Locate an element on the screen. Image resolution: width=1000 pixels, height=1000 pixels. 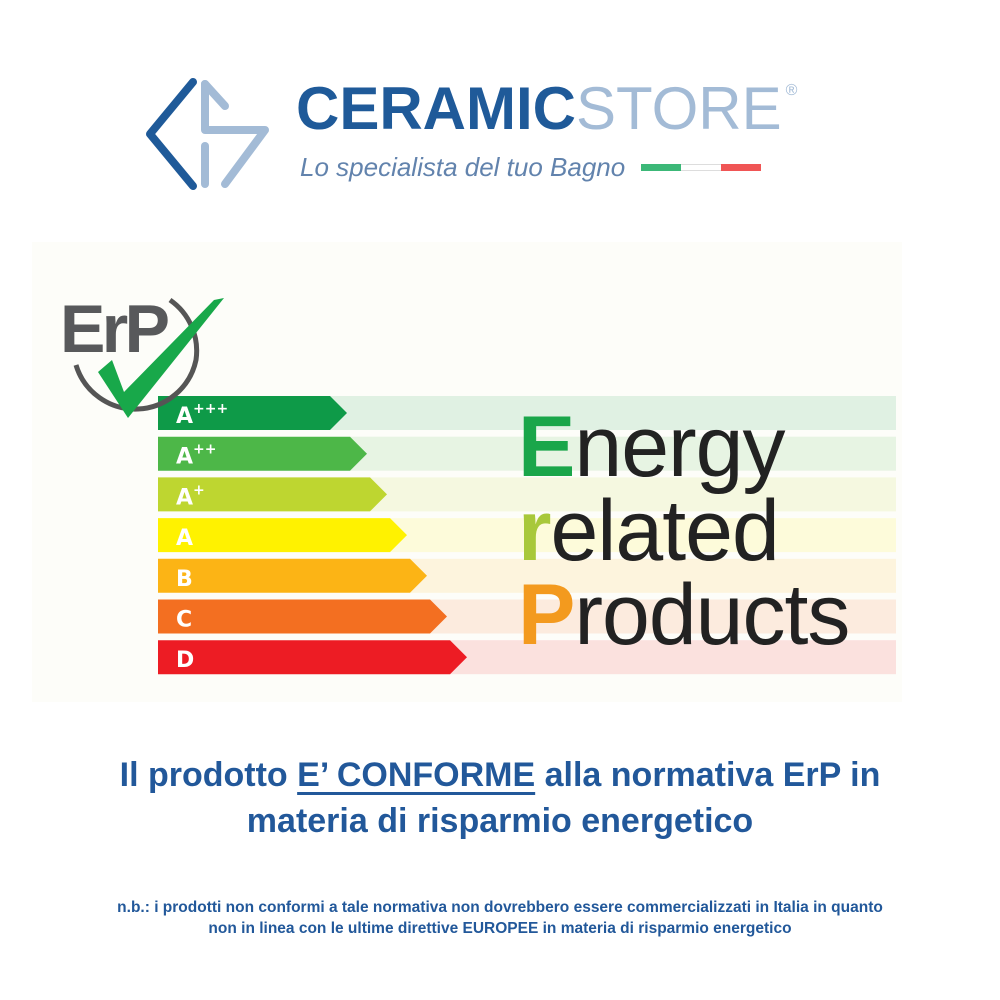
erp-badge: ErP is located at coordinates (142, 354).